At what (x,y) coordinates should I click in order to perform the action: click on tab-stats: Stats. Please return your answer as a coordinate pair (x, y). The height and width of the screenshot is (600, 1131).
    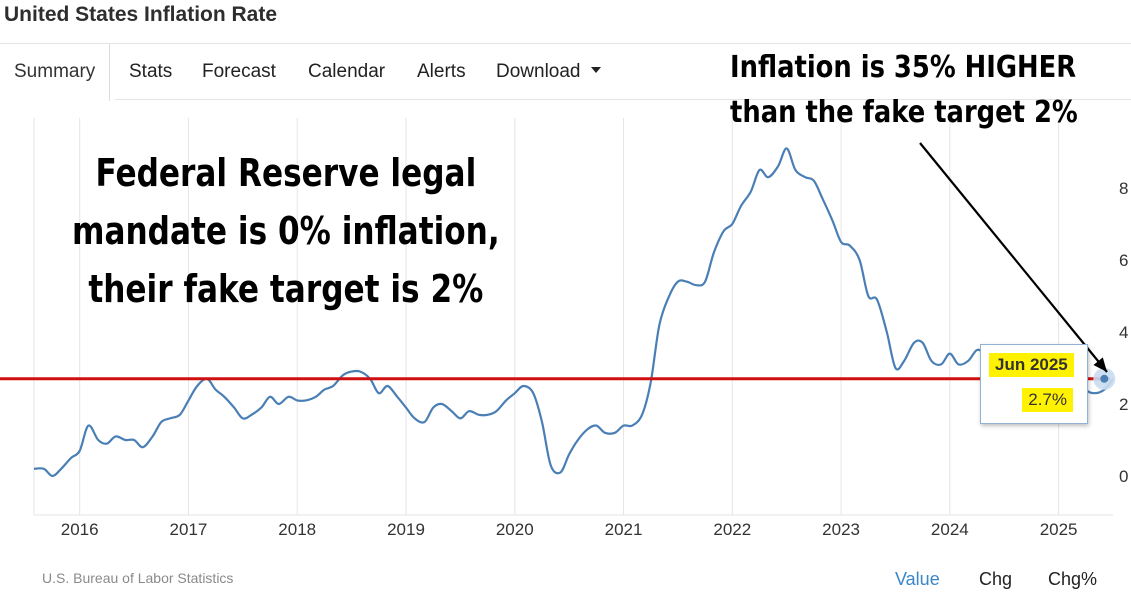
    Looking at the image, I should click on (151, 71).